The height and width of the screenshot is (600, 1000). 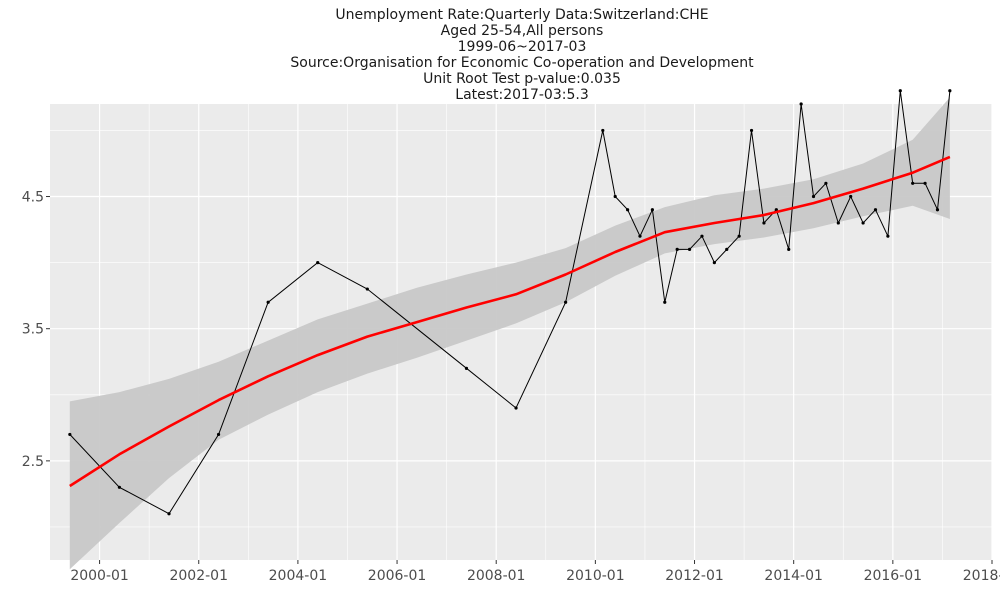 What do you see at coordinates (99, 576) in the screenshot?
I see `x-tick-label: 2000-01` at bounding box center [99, 576].